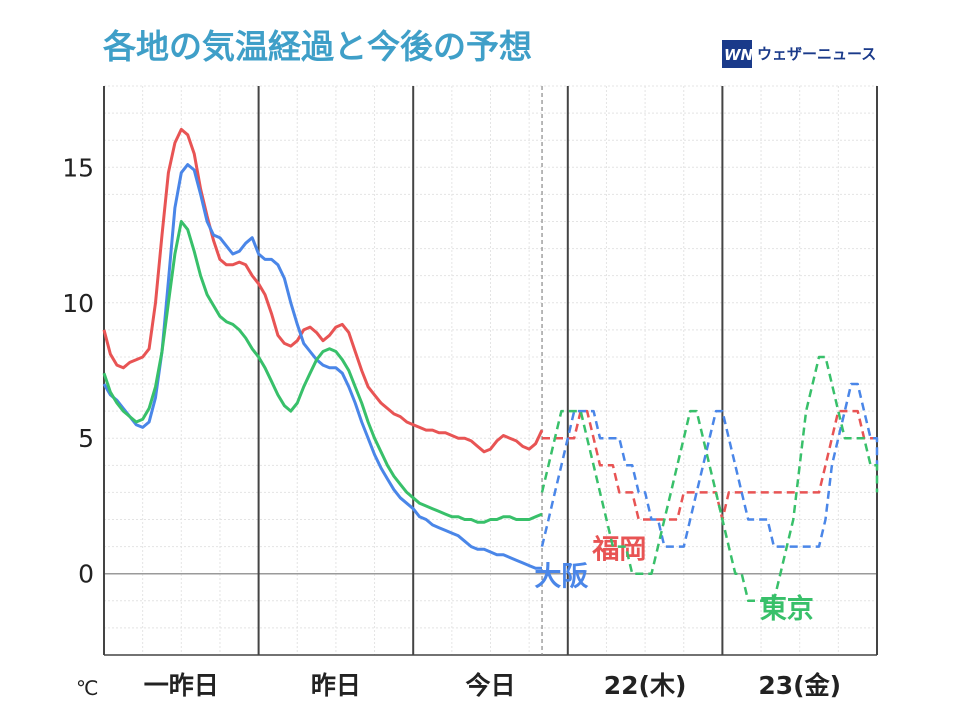 Image resolution: width=960 pixels, height=720 pixels. I want to click on series-label: 東京, so click(787, 609).